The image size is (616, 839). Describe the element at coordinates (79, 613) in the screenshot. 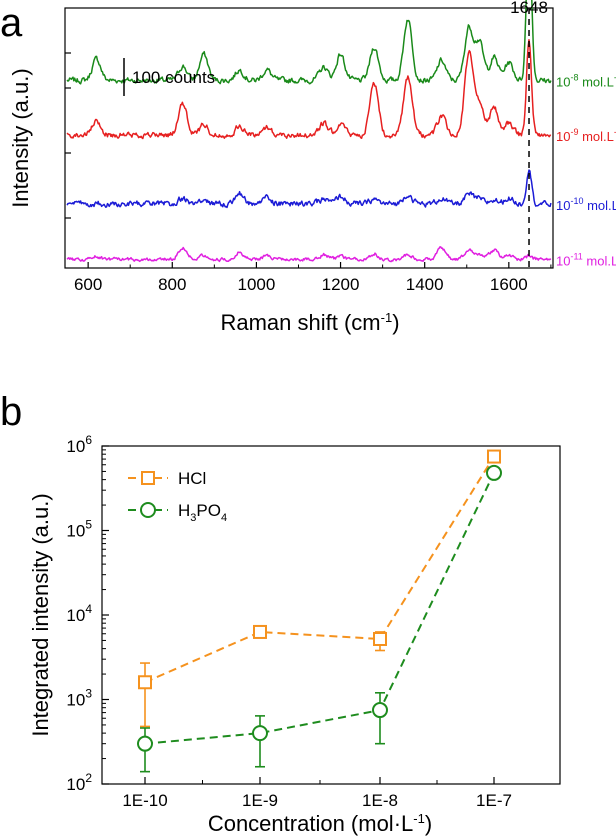

I see `y-tick-label: 10⁴` at that location.